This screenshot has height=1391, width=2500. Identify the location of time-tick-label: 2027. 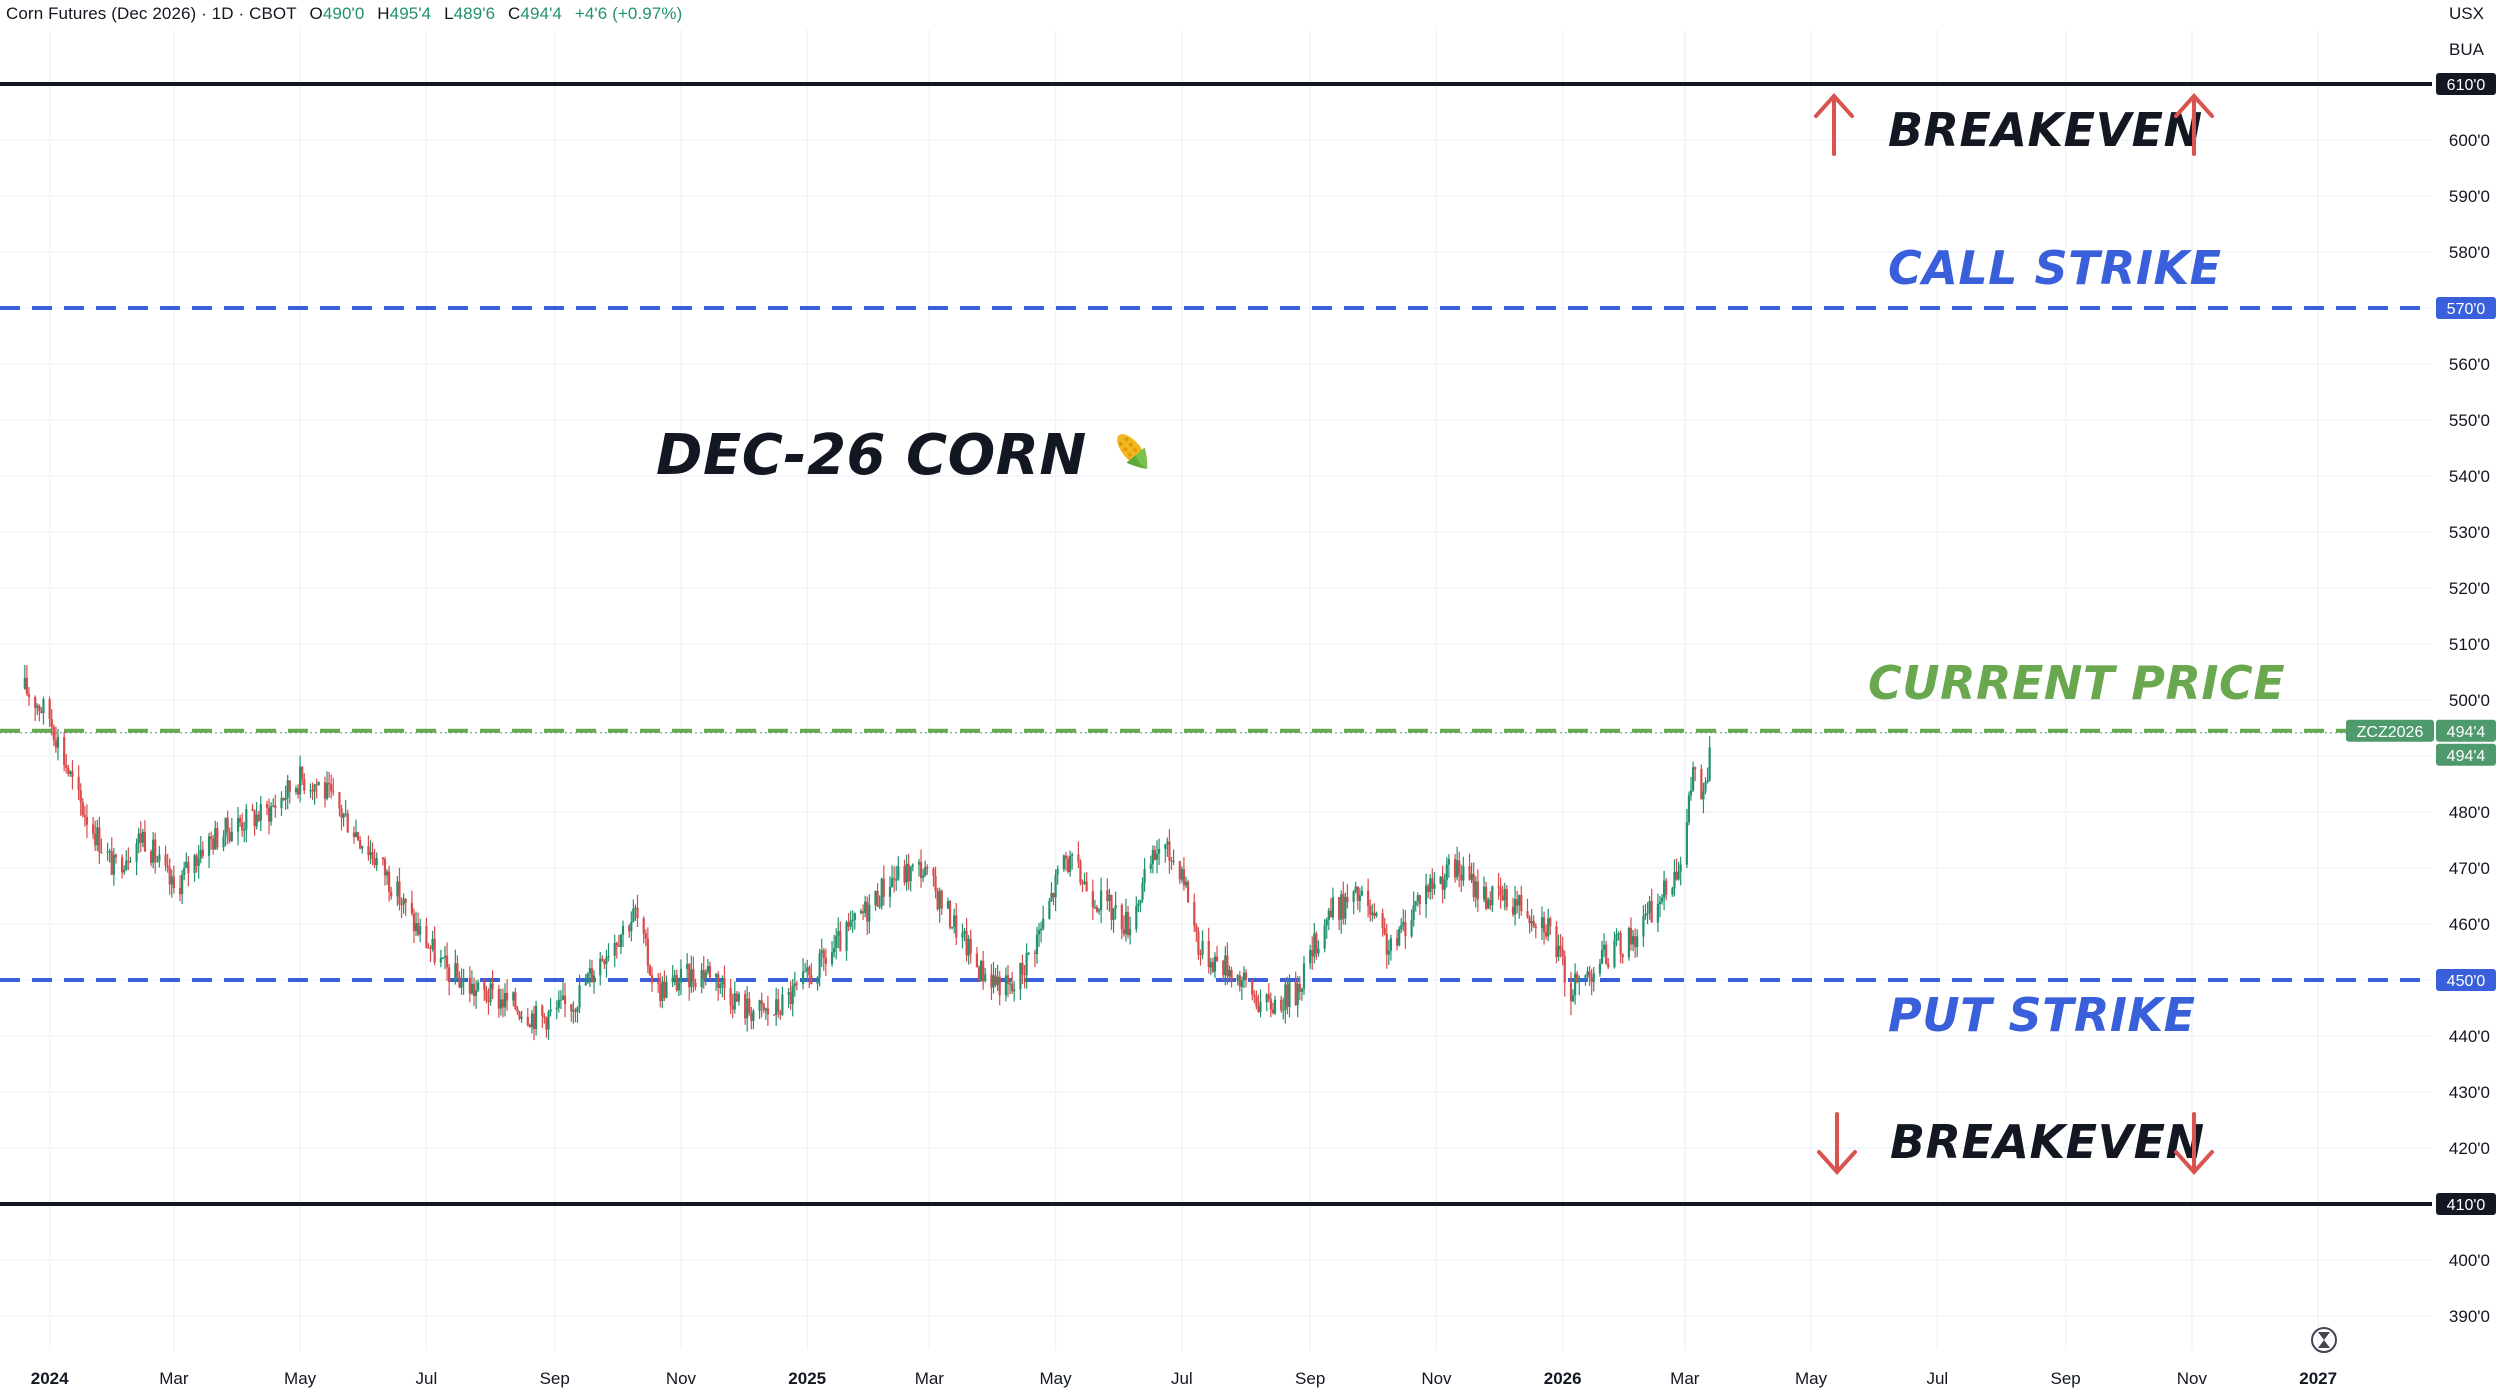
(2318, 1378).